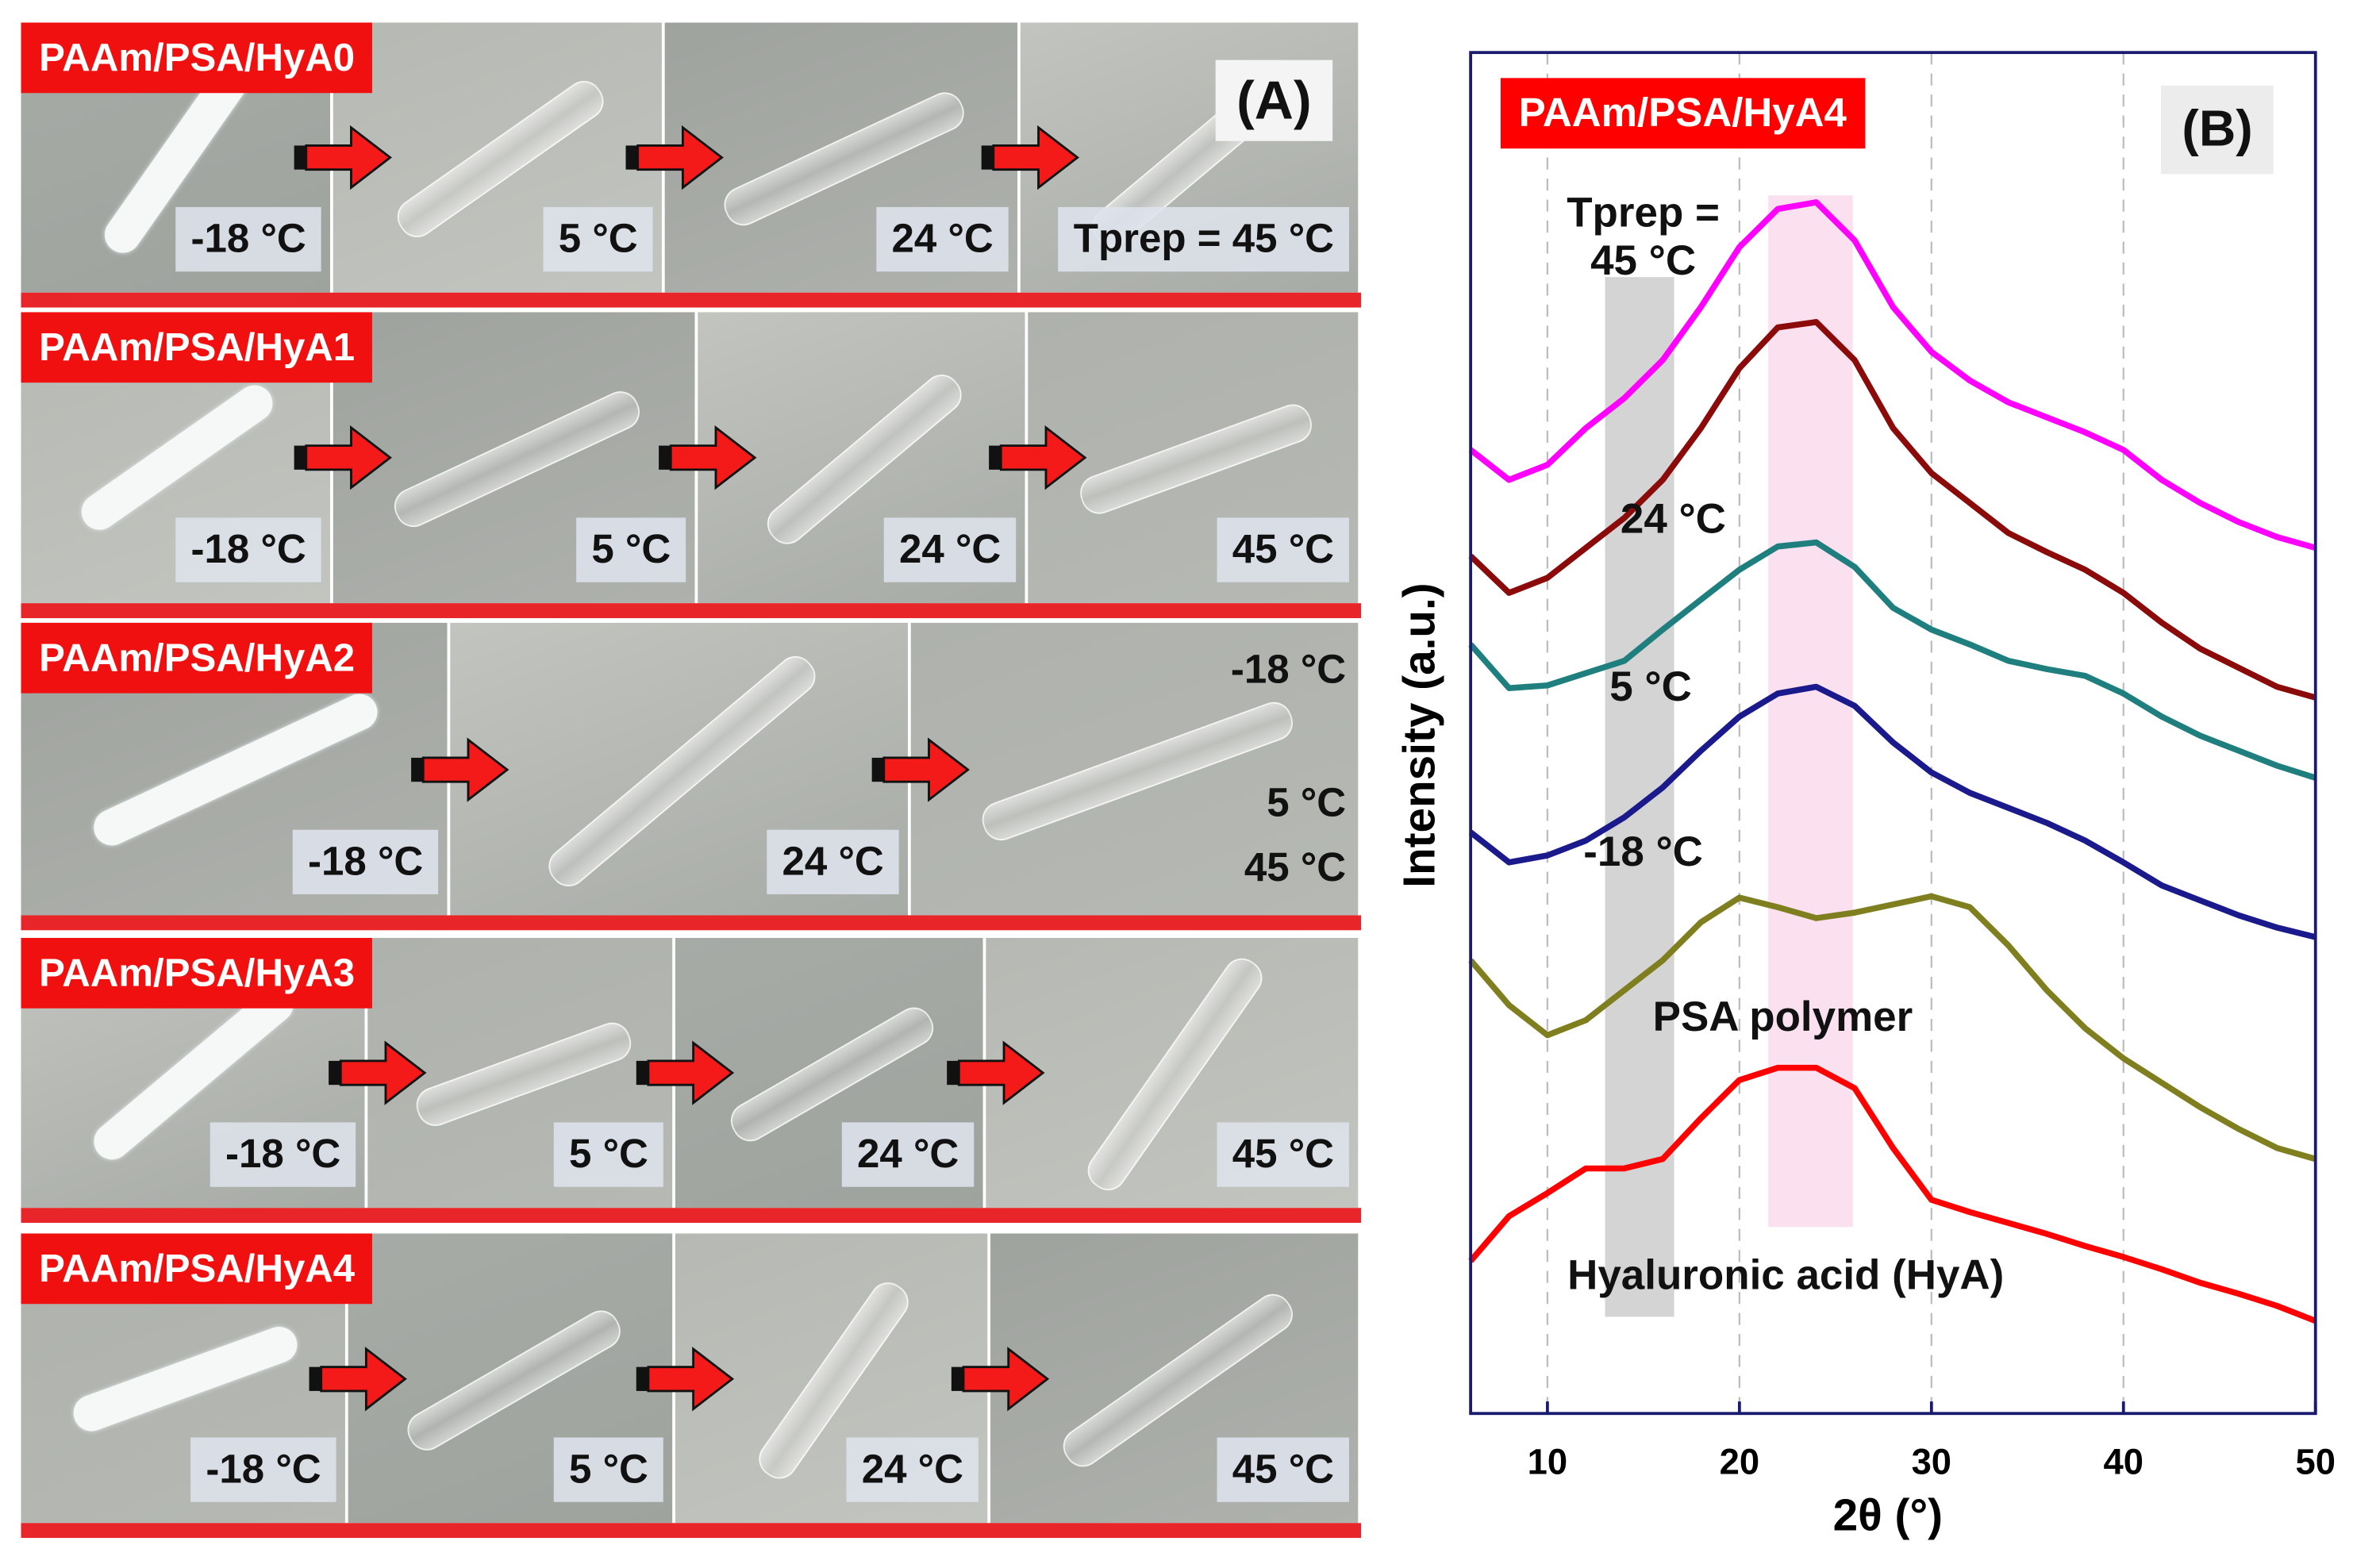 The width and height of the screenshot is (2353, 1568). What do you see at coordinates (2217, 130) in the screenshot?
I see `panel-label: (B)` at bounding box center [2217, 130].